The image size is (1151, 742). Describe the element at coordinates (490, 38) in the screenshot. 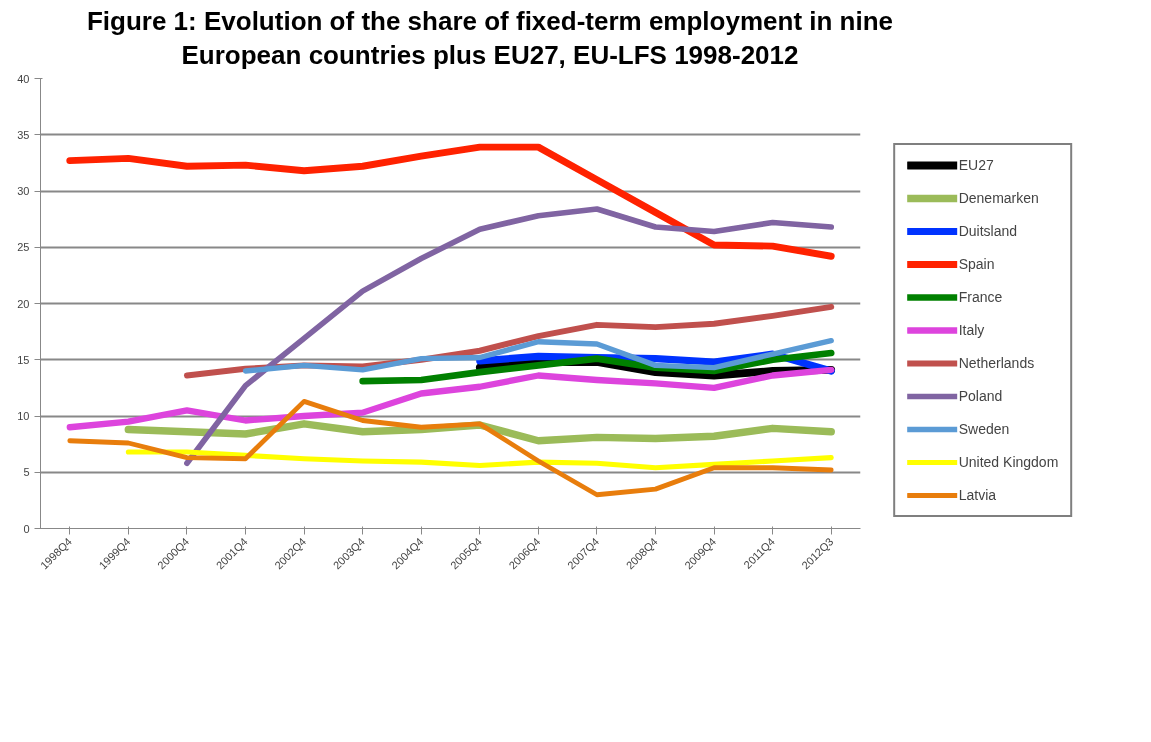

I see `chart-title: Figure 1: Evolution of the share of fixed-term employment in nine European countries plus EU27, EU-LFS 1998-2012` at that location.